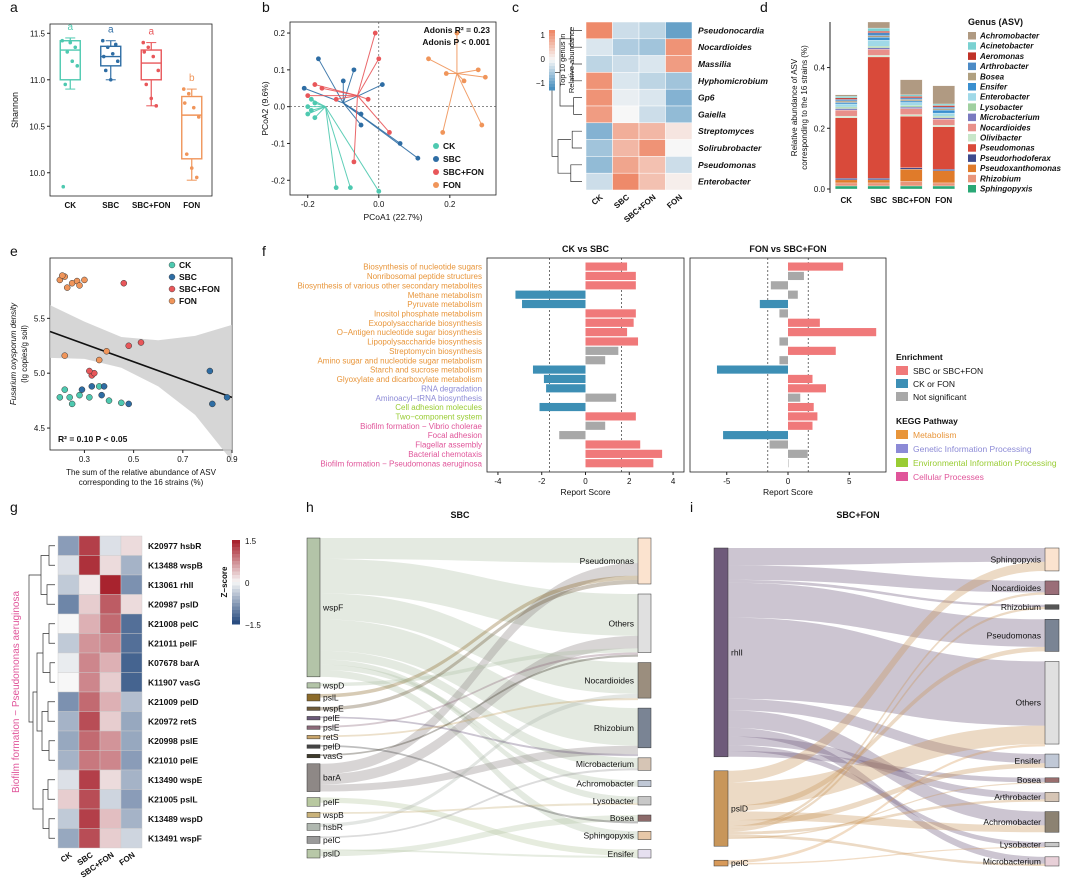 Image resolution: width=1080 pixels, height=882 pixels. I want to click on sankey-target-label: Others, so click(621, 623).